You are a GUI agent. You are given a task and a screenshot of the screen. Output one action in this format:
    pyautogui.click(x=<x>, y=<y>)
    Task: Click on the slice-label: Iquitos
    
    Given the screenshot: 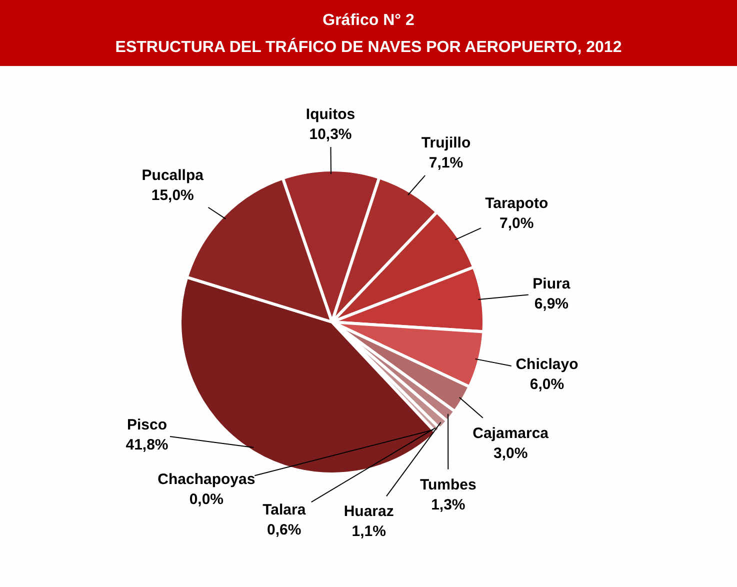 What is the action you would take?
    pyautogui.click(x=331, y=115)
    